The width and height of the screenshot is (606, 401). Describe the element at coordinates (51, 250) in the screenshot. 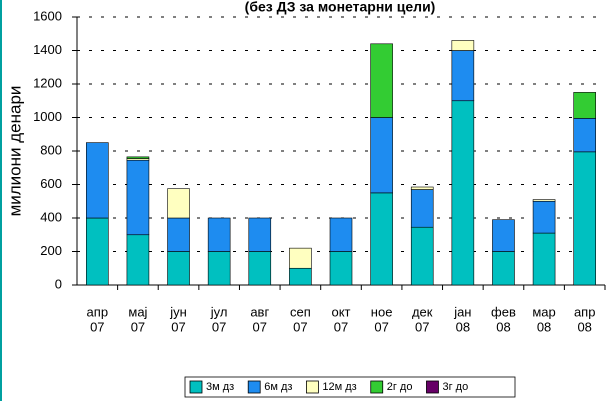

I see `y-tick-label: 200` at that location.